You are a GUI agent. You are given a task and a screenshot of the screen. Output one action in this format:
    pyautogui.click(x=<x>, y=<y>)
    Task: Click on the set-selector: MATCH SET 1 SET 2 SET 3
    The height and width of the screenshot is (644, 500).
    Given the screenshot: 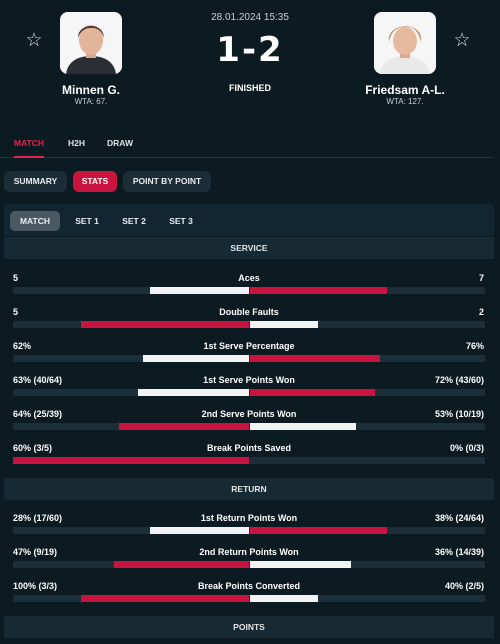 What is the action you would take?
    pyautogui.click(x=249, y=220)
    